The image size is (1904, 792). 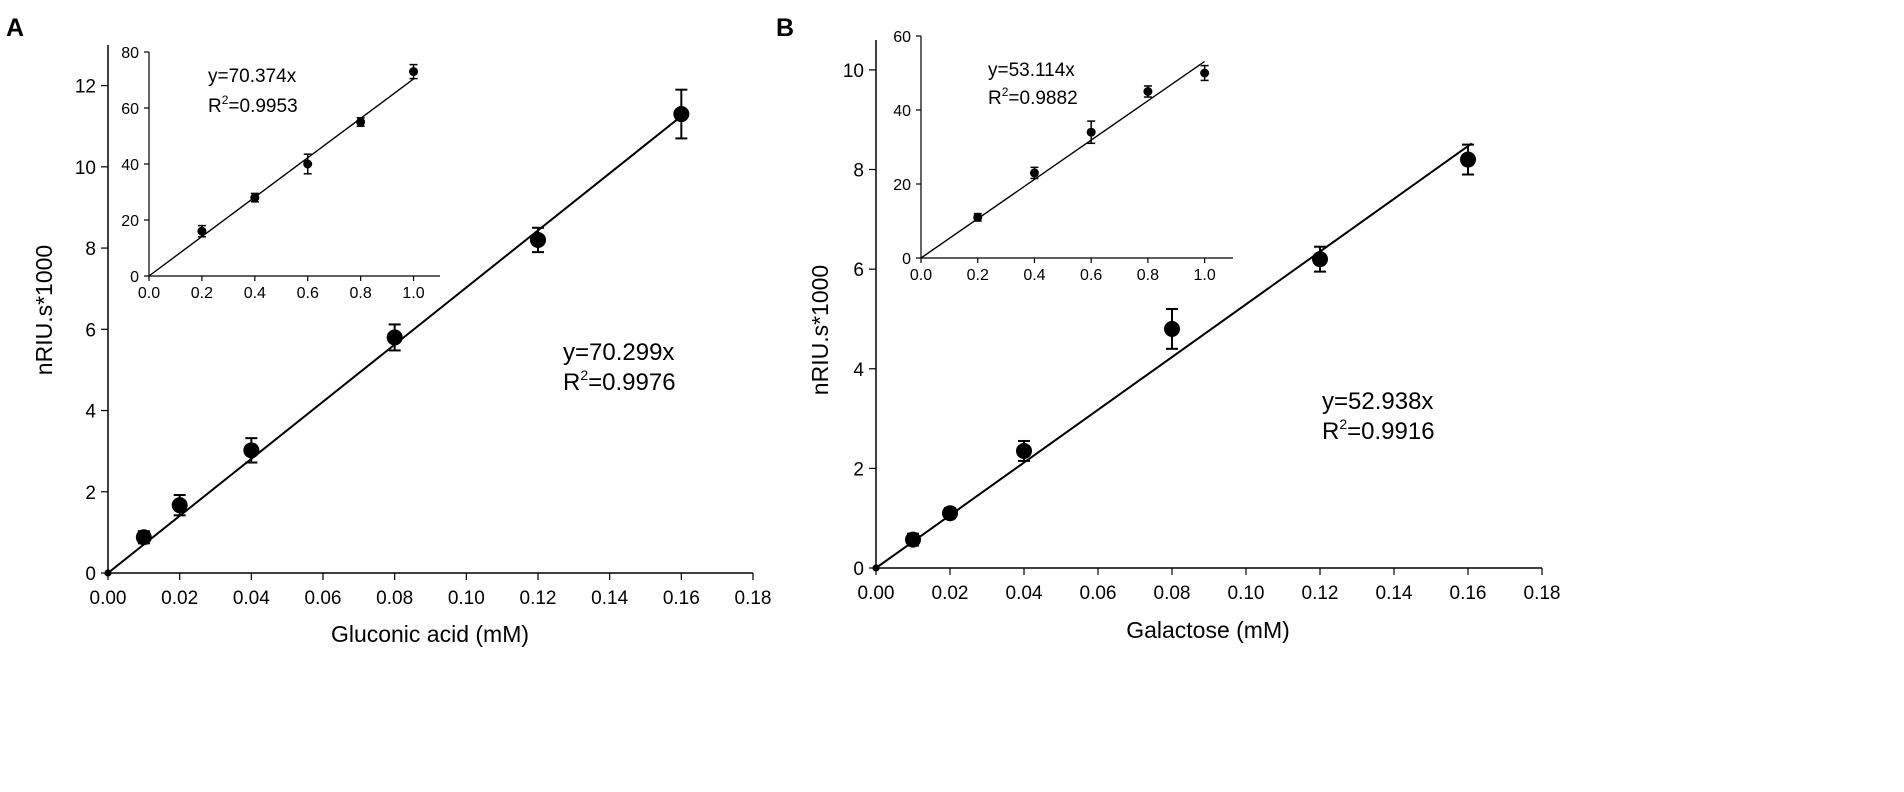 I want to click on panel-a-y-tick-label: 6, so click(x=90, y=330).